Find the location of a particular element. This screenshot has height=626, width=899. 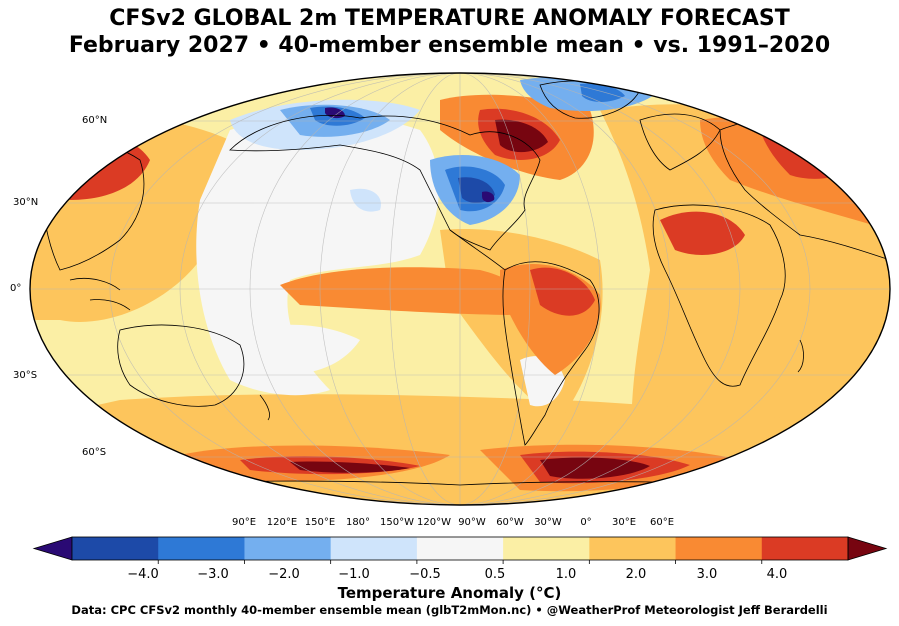

colorbar-tick-label: −3.0 is located at coordinates (213, 574).